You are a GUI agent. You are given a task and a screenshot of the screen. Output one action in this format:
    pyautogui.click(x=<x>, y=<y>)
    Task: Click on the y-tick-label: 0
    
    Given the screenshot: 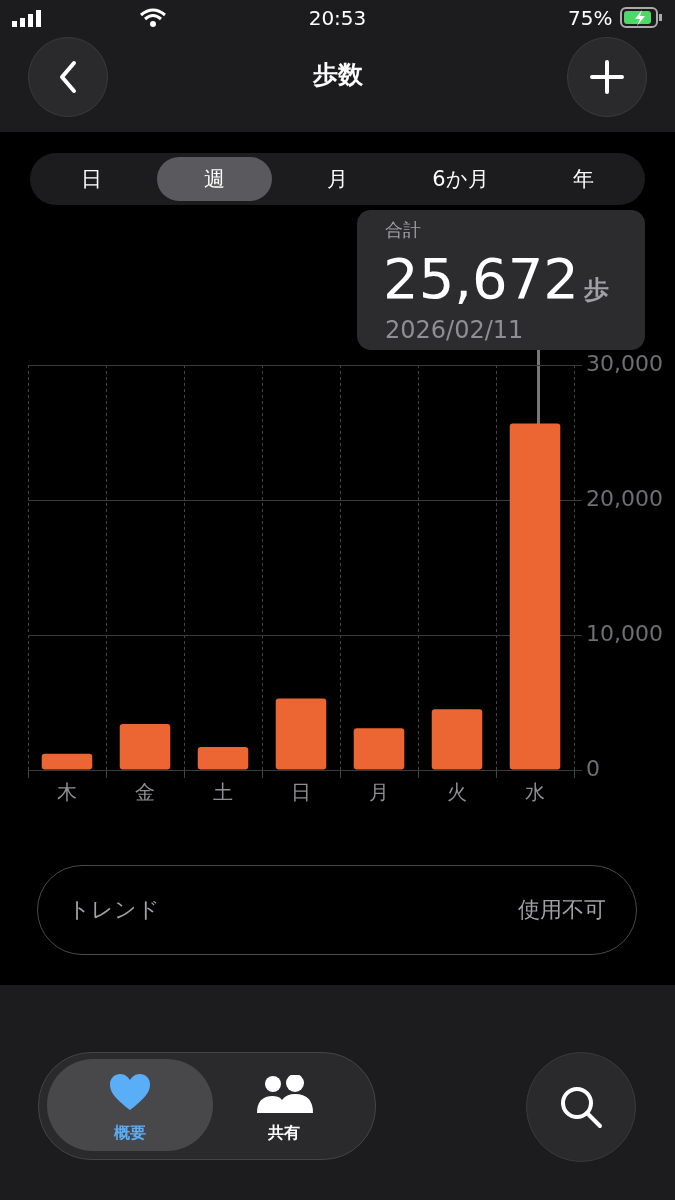 What is the action you would take?
    pyautogui.click(x=593, y=768)
    